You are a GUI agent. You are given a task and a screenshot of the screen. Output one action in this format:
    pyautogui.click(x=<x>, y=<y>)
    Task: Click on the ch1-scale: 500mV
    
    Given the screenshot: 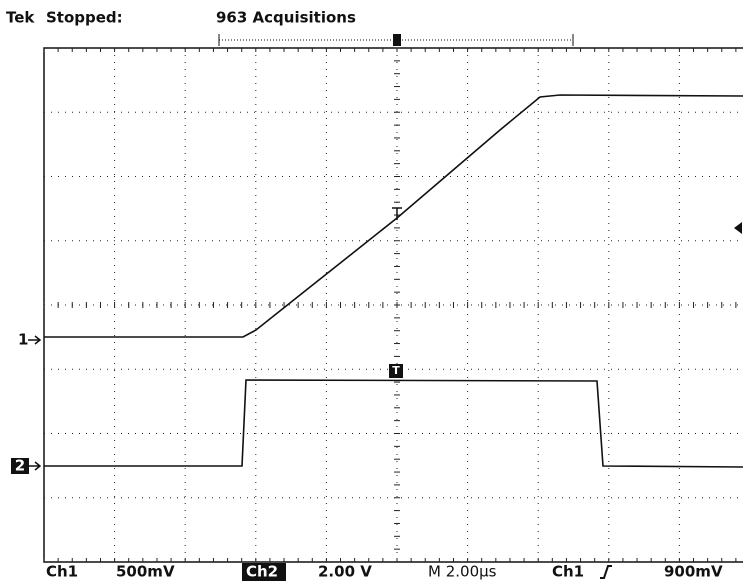 What is the action you would take?
    pyautogui.click(x=145, y=572)
    